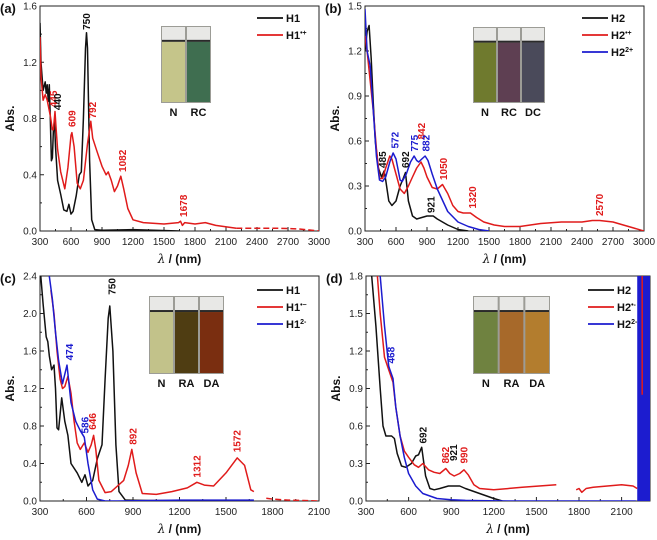 The image size is (657, 540). What do you see at coordinates (427, 119) in the screenshot?
I see `series-line-h2-` at bounding box center [427, 119].